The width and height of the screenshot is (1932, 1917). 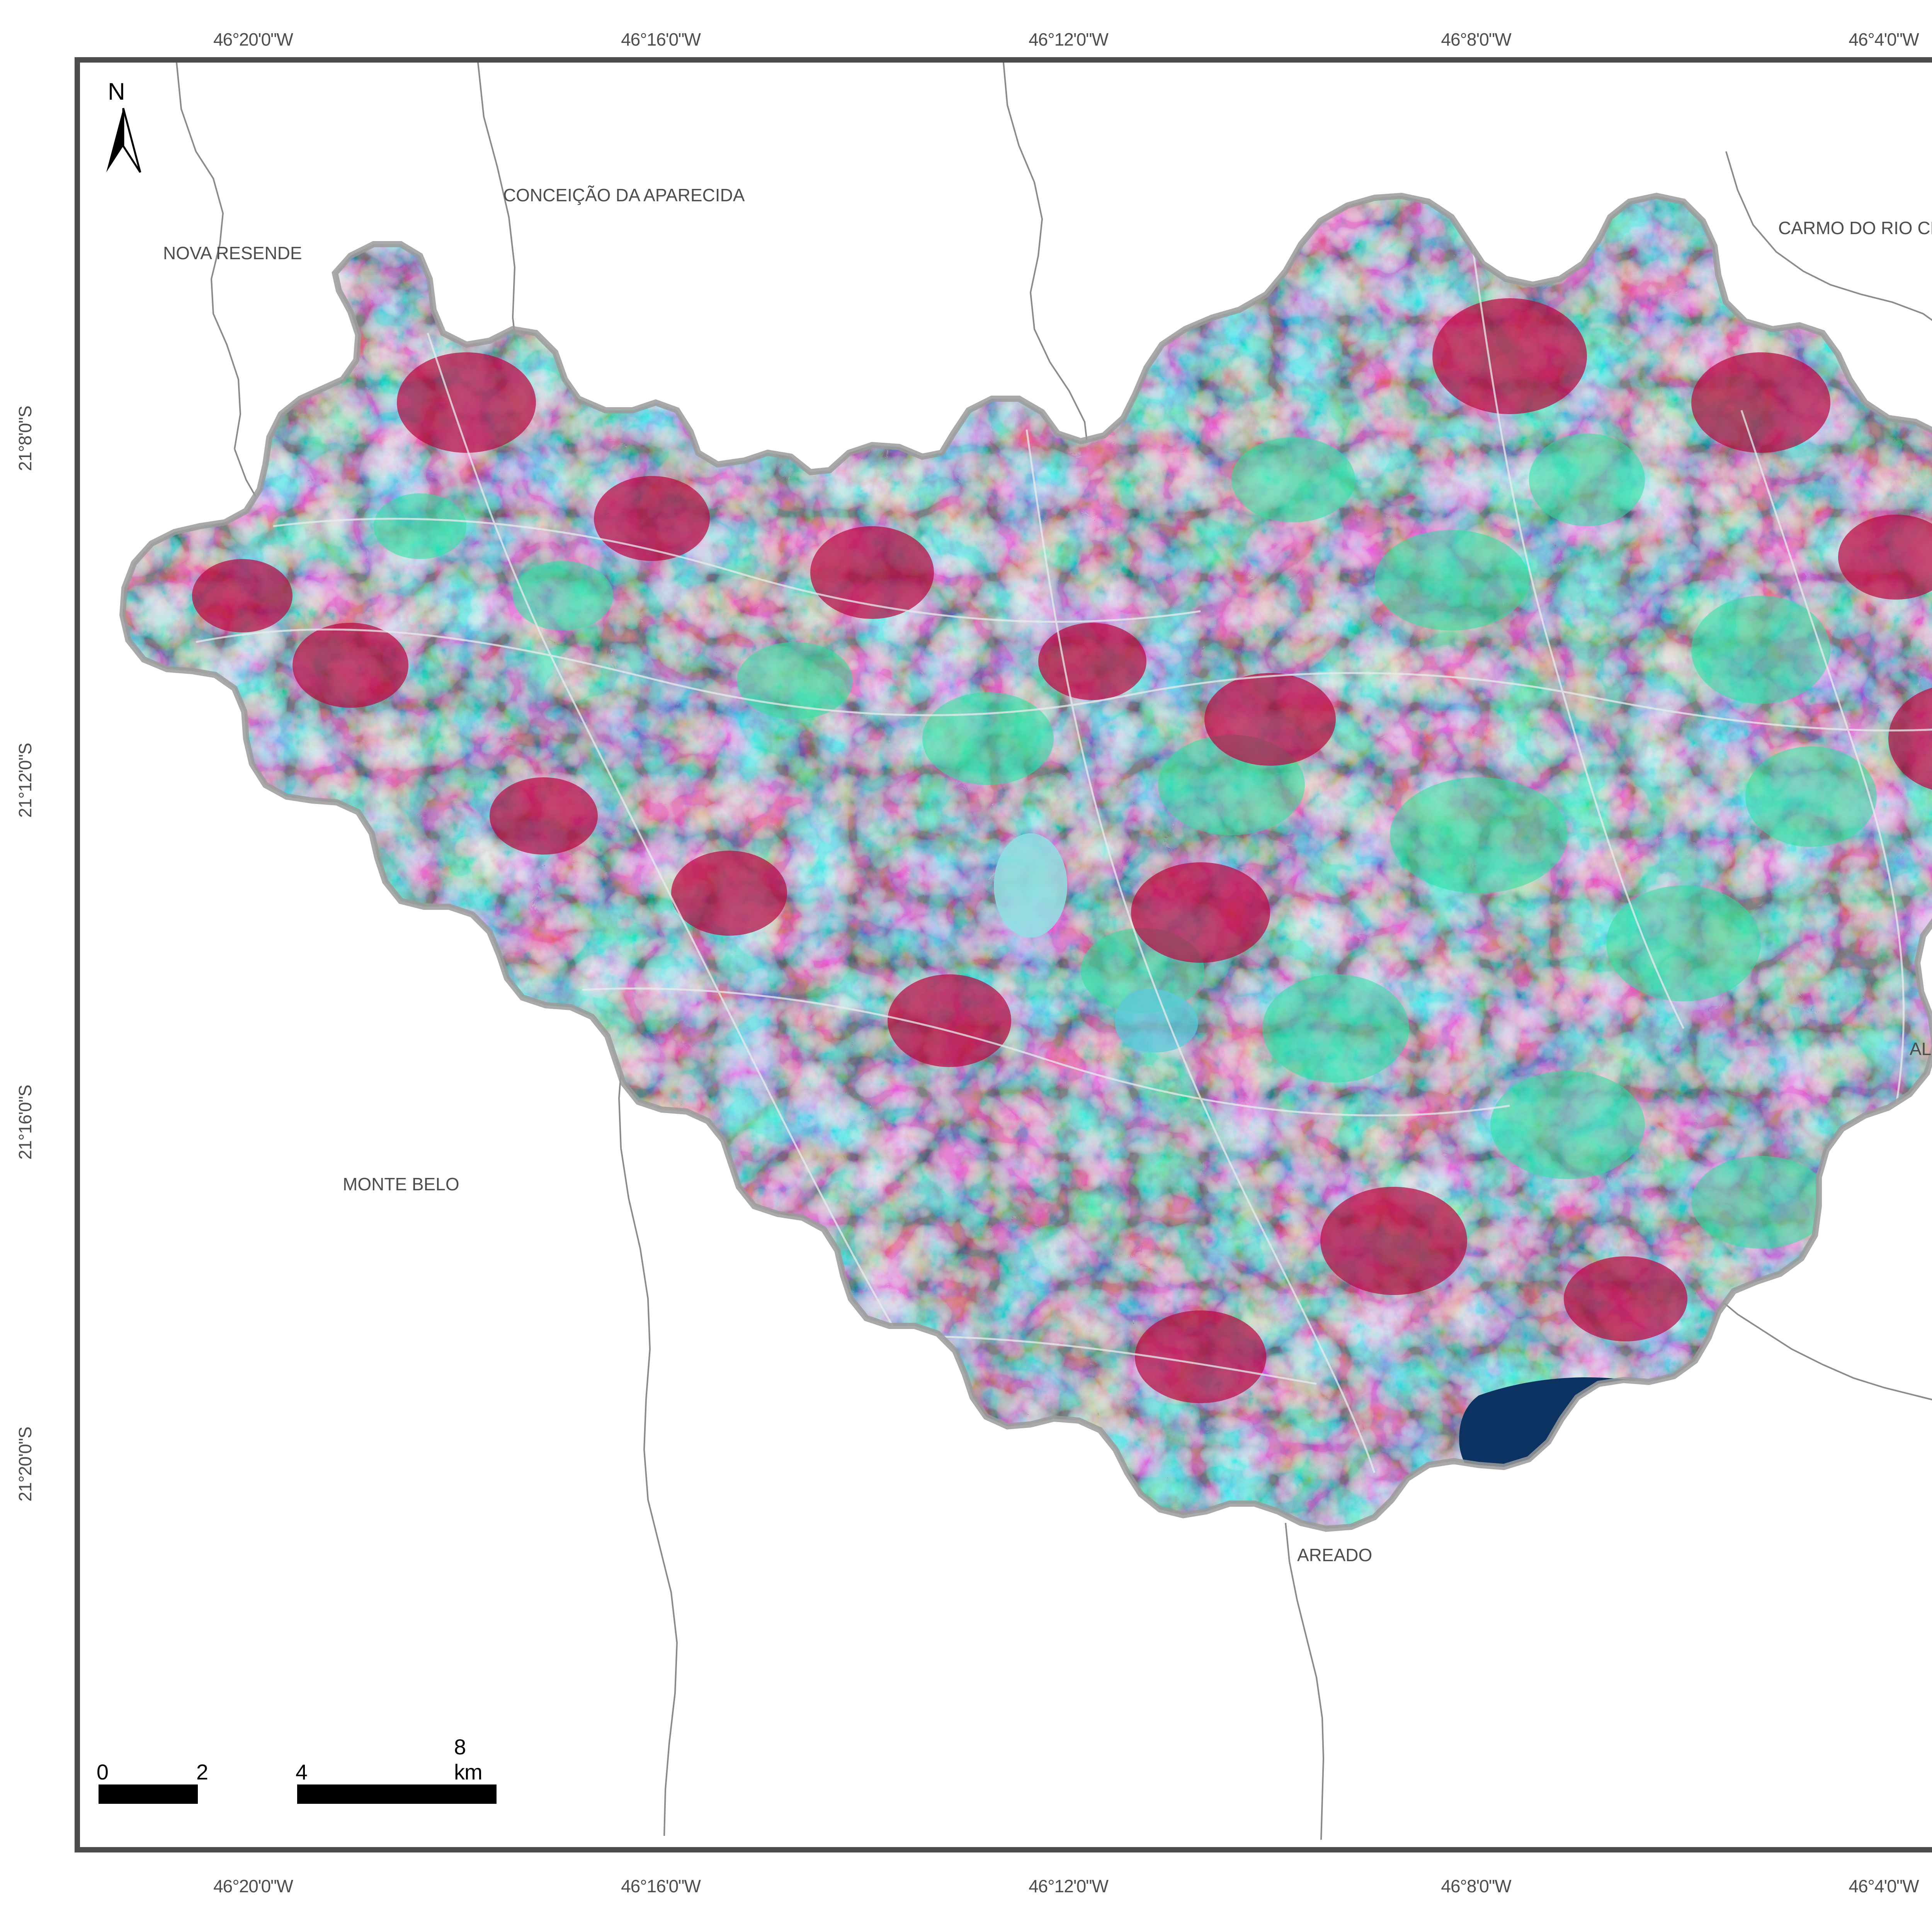 I want to click on map-label-monte-belo: MONTE BELO, so click(x=401, y=1184).